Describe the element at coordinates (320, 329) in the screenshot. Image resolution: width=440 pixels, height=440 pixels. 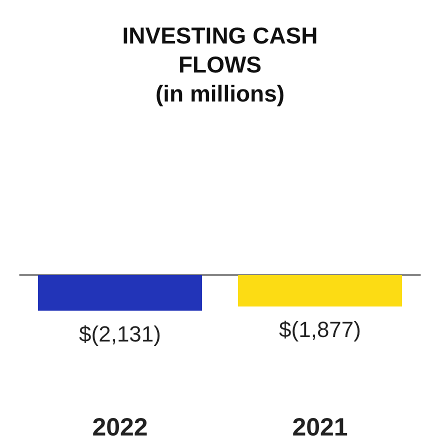
I see `data-label: $(1,877)` at that location.